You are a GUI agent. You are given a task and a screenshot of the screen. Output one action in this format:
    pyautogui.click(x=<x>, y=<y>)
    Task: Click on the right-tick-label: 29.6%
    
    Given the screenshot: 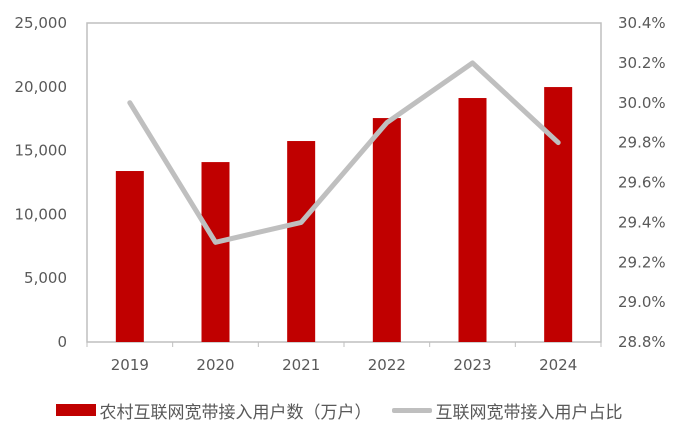 What is the action you would take?
    pyautogui.click(x=642, y=183)
    